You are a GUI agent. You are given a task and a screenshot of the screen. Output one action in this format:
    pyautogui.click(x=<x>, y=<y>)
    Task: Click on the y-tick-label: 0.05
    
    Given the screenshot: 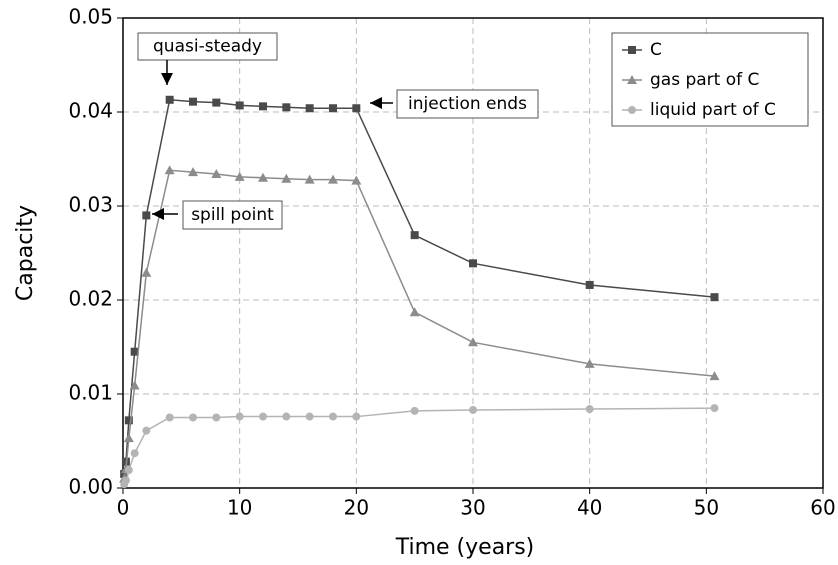 What is the action you would take?
    pyautogui.click(x=90, y=17)
    